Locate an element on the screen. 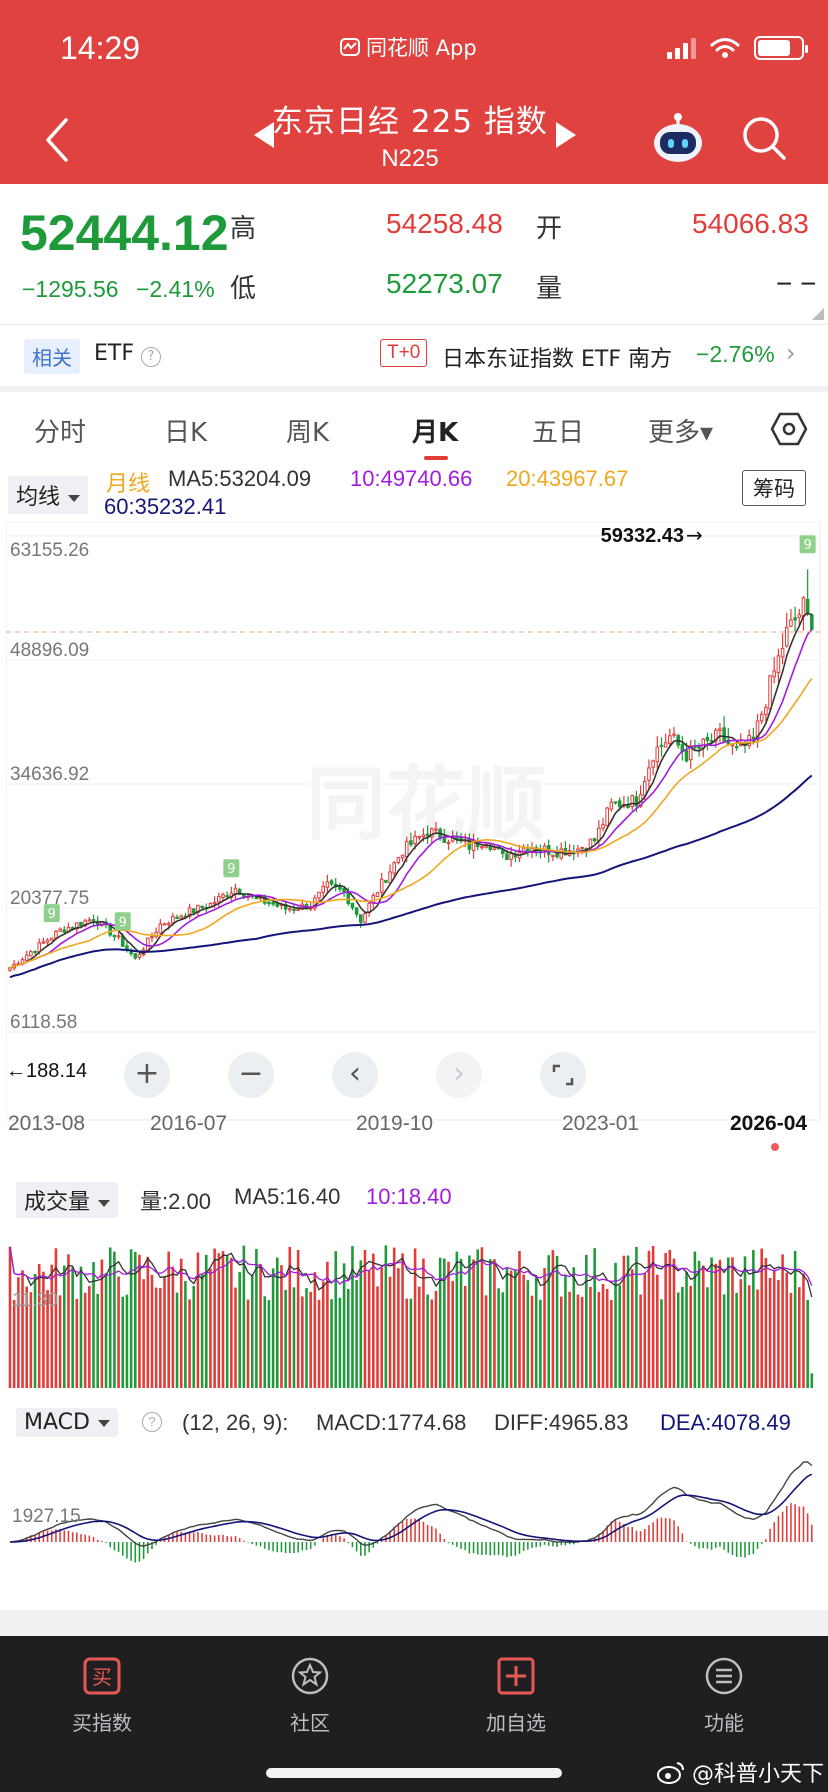 The width and height of the screenshot is (828, 1792). status-app-name: 同花顺 App is located at coordinates (408, 47).